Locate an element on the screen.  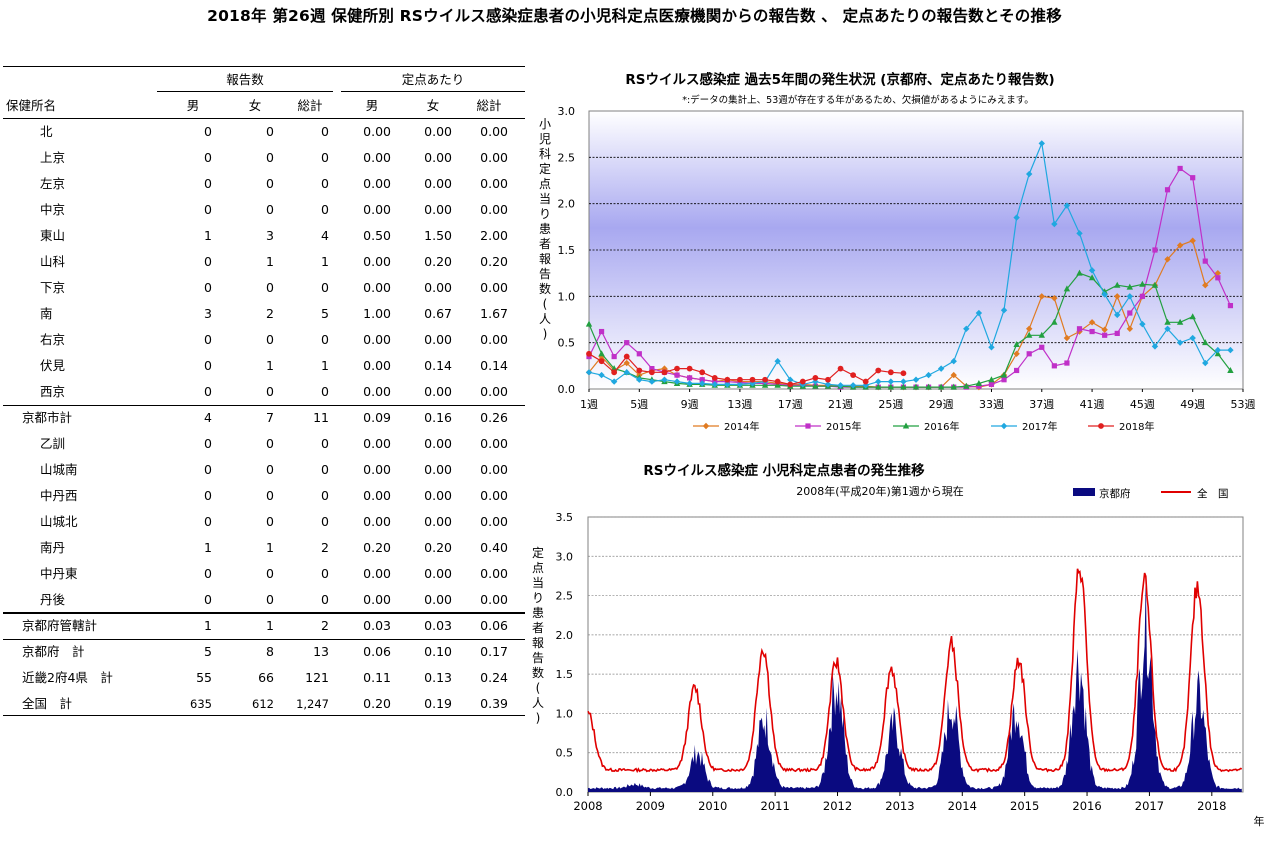
x-tick-label: 37週 is located at coordinates (1041, 404).